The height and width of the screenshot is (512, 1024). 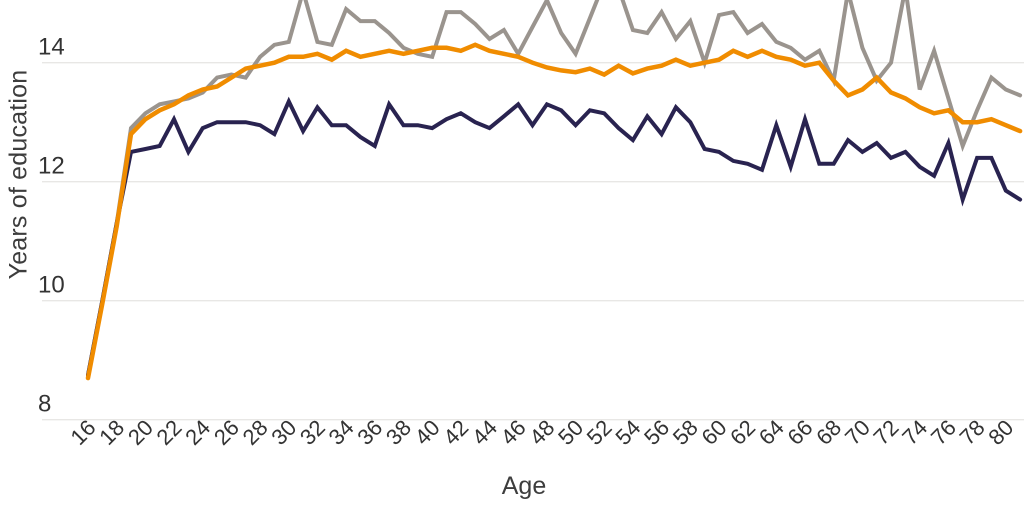 I want to click on y-tick-label: 8, so click(x=44, y=404).